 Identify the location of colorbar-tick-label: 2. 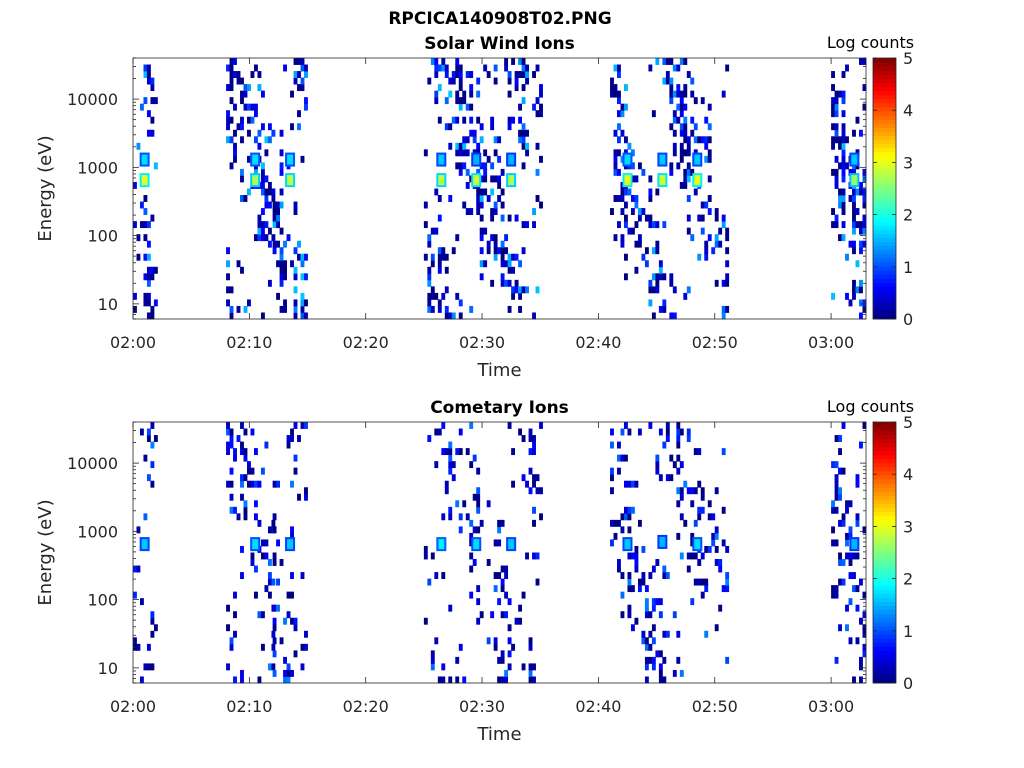
(908, 215).